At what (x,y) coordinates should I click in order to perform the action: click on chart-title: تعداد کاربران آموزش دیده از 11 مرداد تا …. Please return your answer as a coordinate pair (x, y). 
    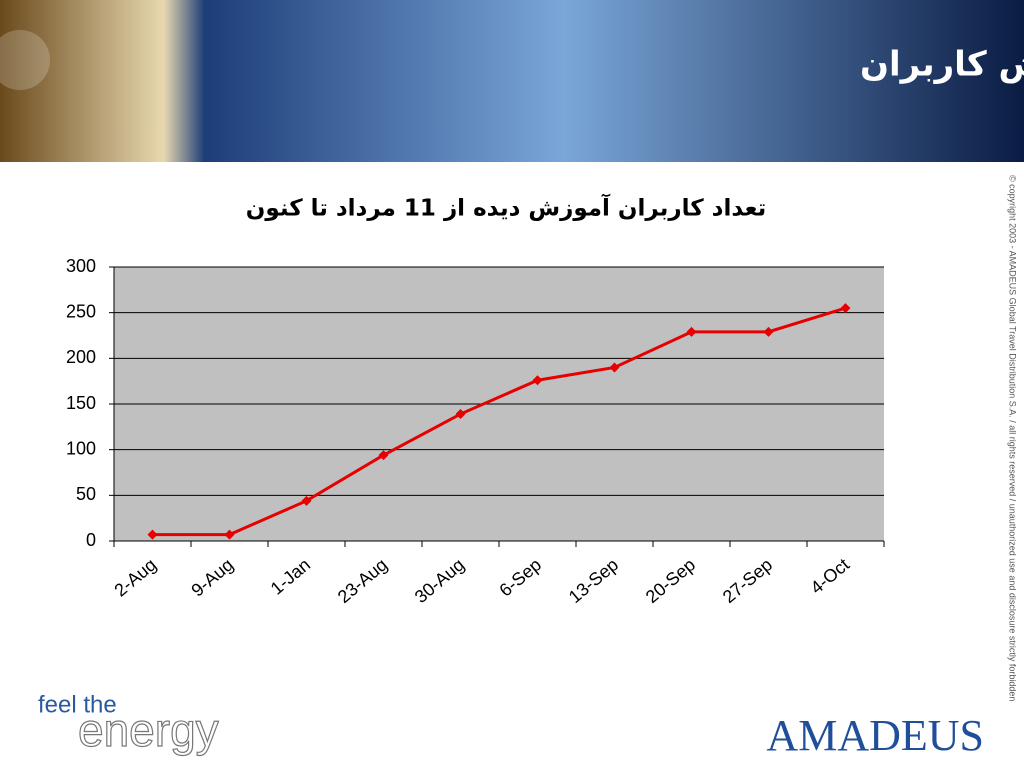
    Looking at the image, I should click on (506, 207).